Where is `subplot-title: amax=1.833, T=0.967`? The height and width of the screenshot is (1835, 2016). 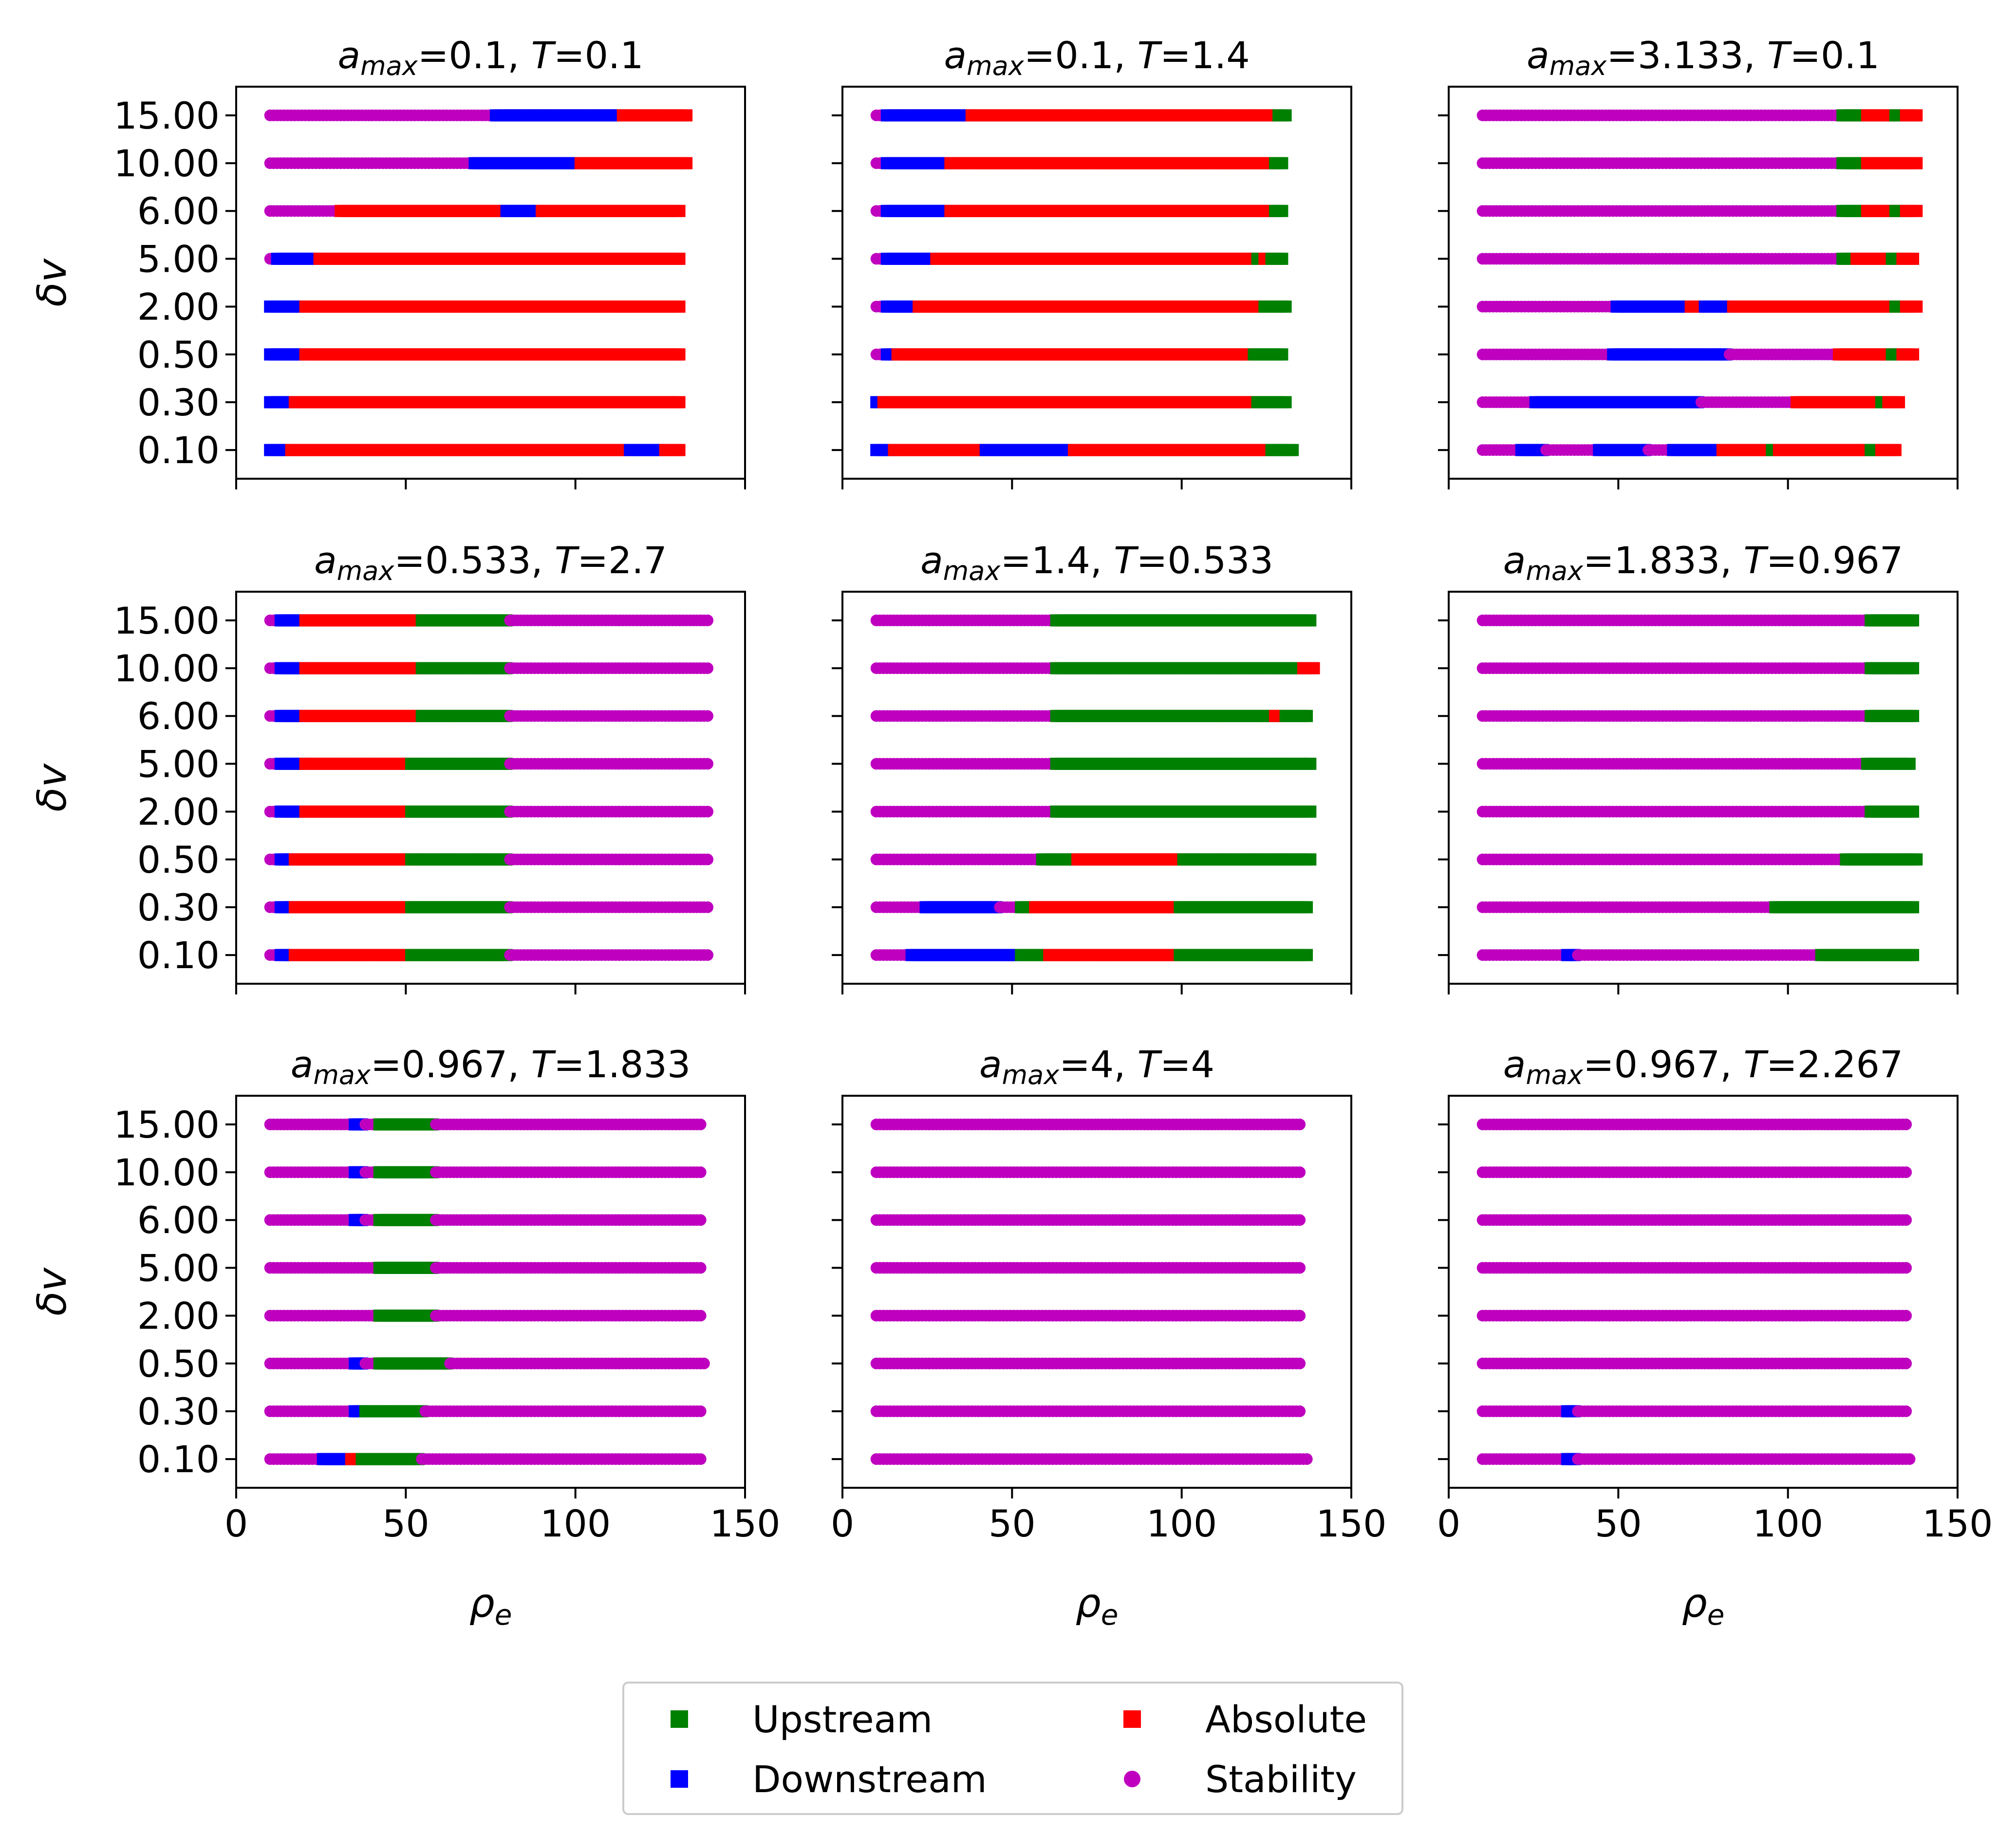
subplot-title: amax=1.833, T=0.967 is located at coordinates (1703, 562).